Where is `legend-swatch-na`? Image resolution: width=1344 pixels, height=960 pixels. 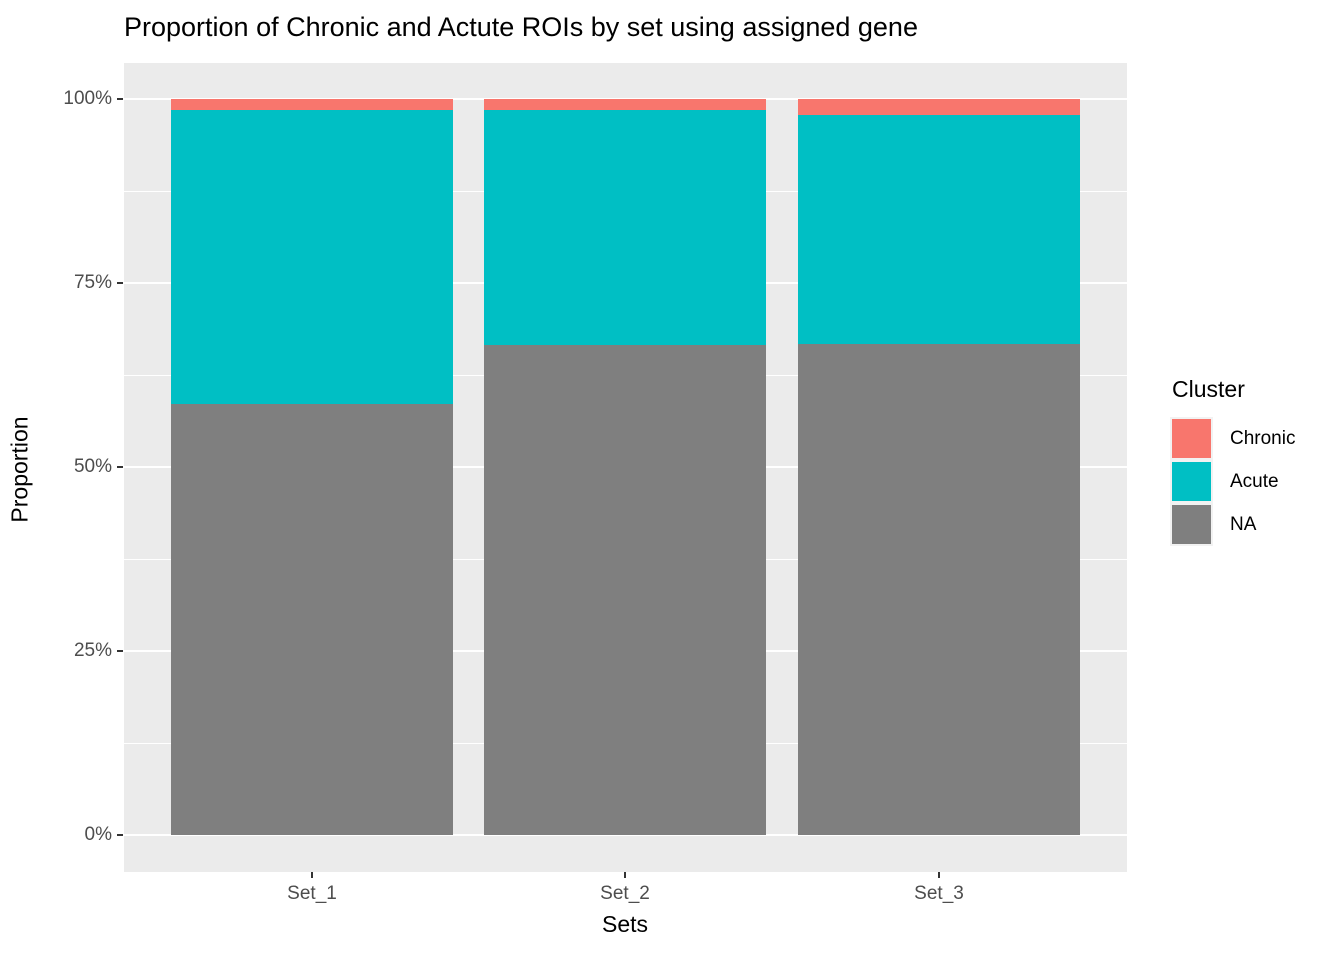
legend-swatch-na is located at coordinates (1191, 524).